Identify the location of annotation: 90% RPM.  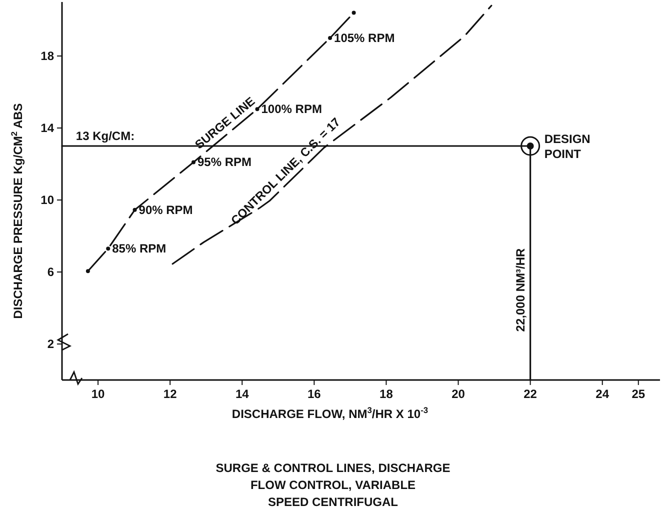
(165, 209).